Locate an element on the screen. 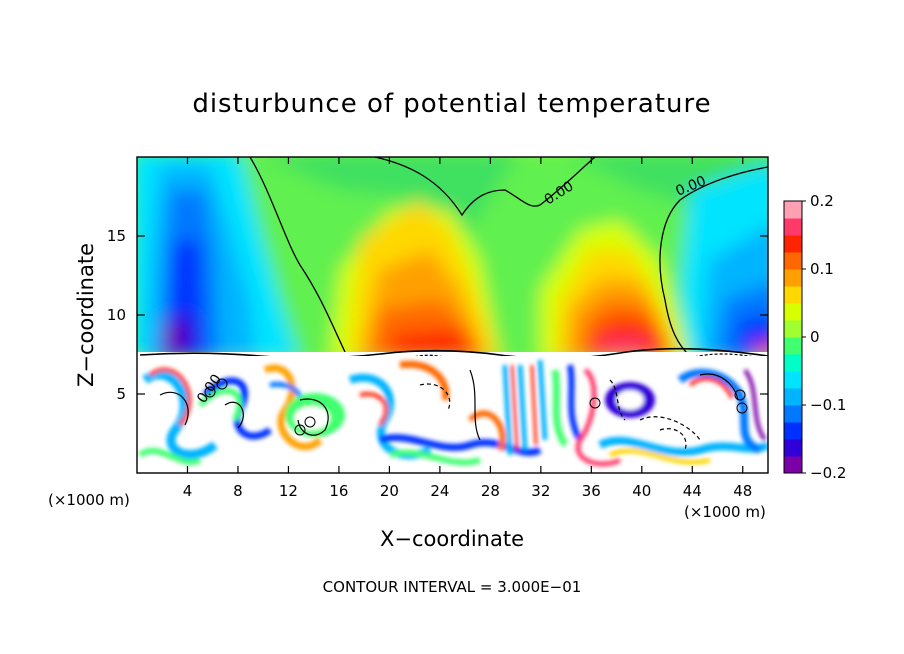 The image size is (904, 654). x-axis-label: X−coordinate is located at coordinates (452, 539).